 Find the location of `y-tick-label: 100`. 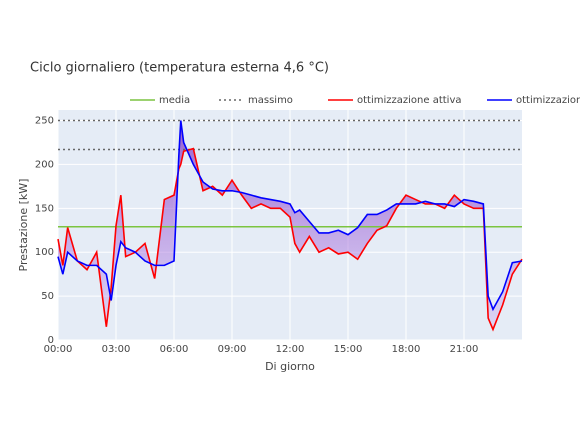

y-tick-label: 100 is located at coordinates (44, 252).